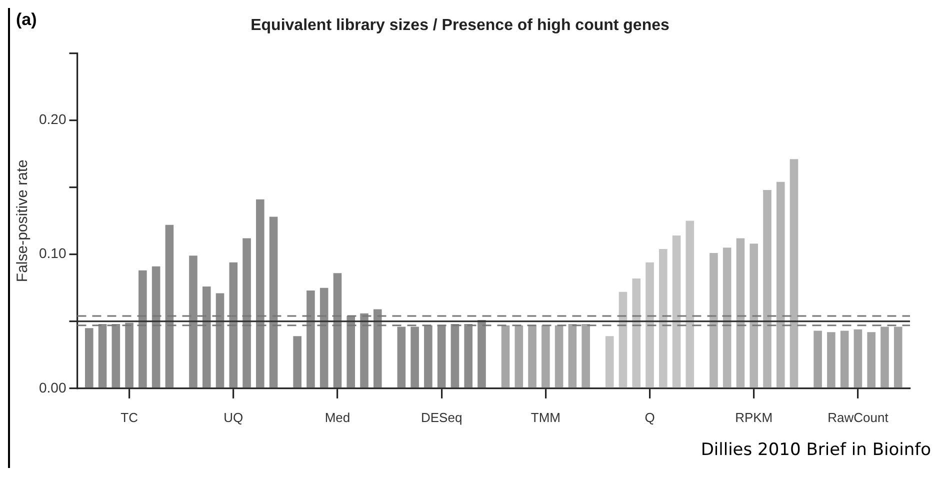 This screenshot has width=947, height=479. Describe the element at coordinates (545, 417) in the screenshot. I see `x-tick-label: TMM` at that location.